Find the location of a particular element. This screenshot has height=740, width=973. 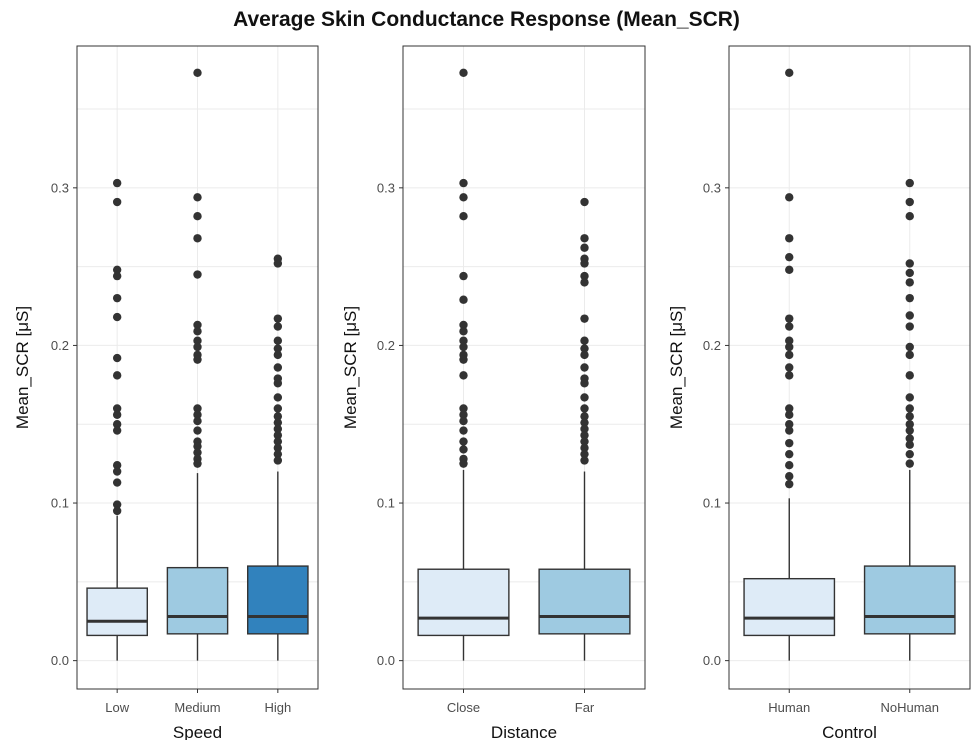

box-human is located at coordinates (789, 364).